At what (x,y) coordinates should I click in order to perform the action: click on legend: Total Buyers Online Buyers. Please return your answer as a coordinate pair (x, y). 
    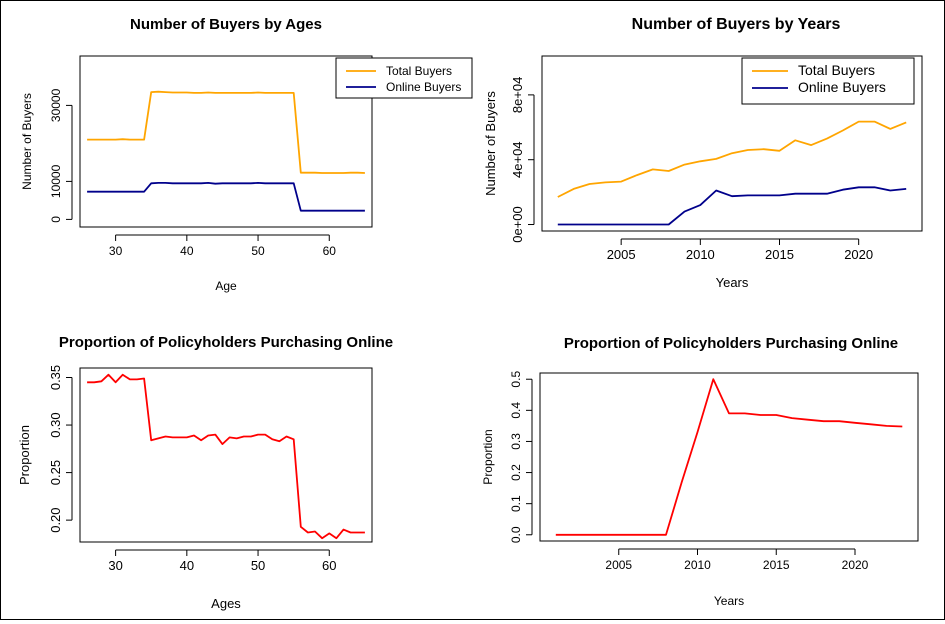
    Looking at the image, I should click on (404, 78).